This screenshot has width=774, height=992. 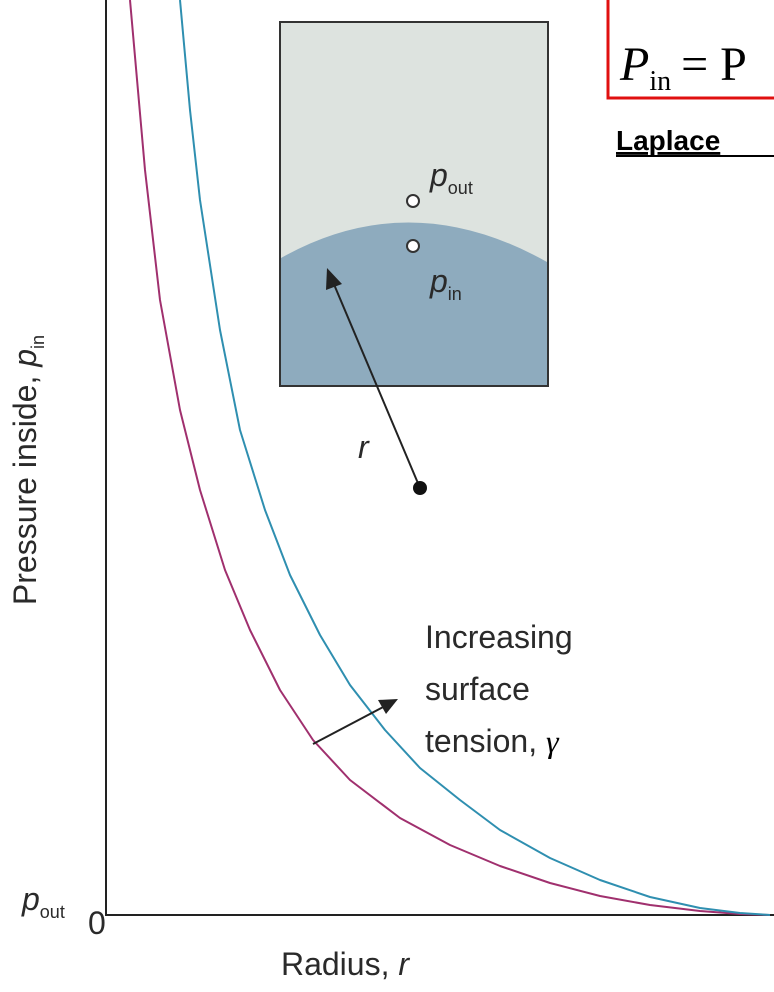 What do you see at coordinates (668, 140) in the screenshot?
I see `heading: Laplace` at bounding box center [668, 140].